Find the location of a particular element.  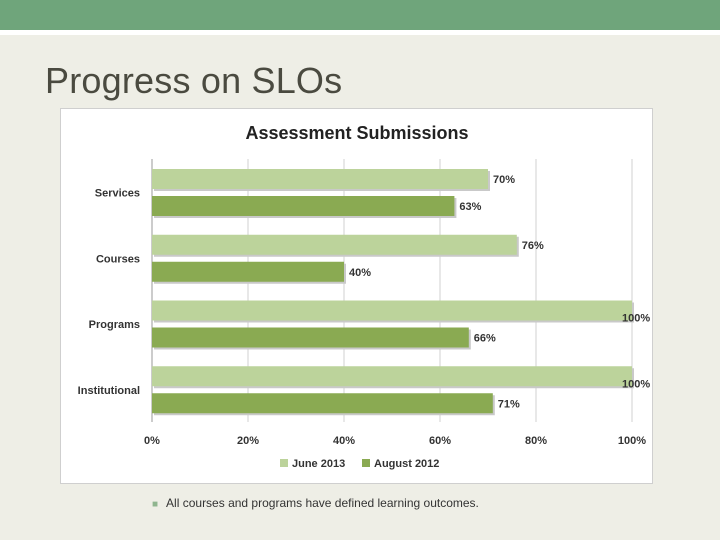

legend-label: June 2013 is located at coordinates (318, 464).